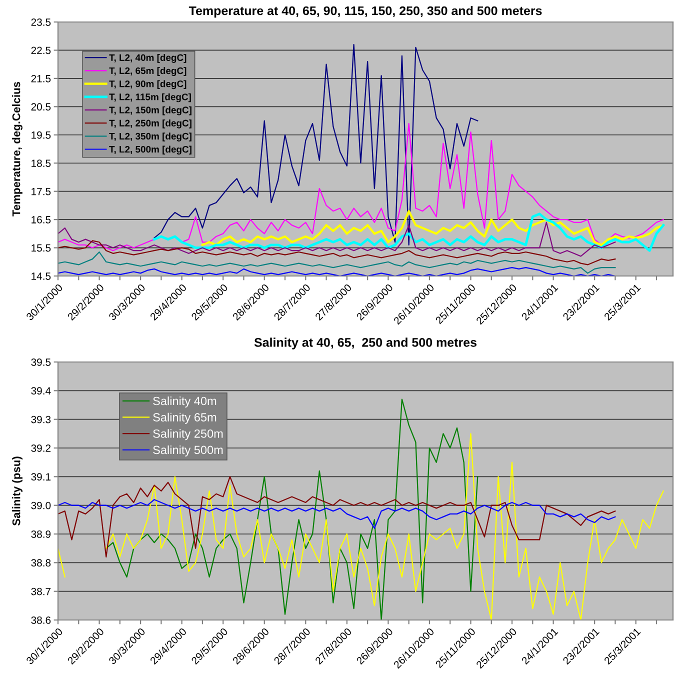 This screenshot has height=682, width=682. I want to click on y-tick-label: 18.5, so click(41, 163).